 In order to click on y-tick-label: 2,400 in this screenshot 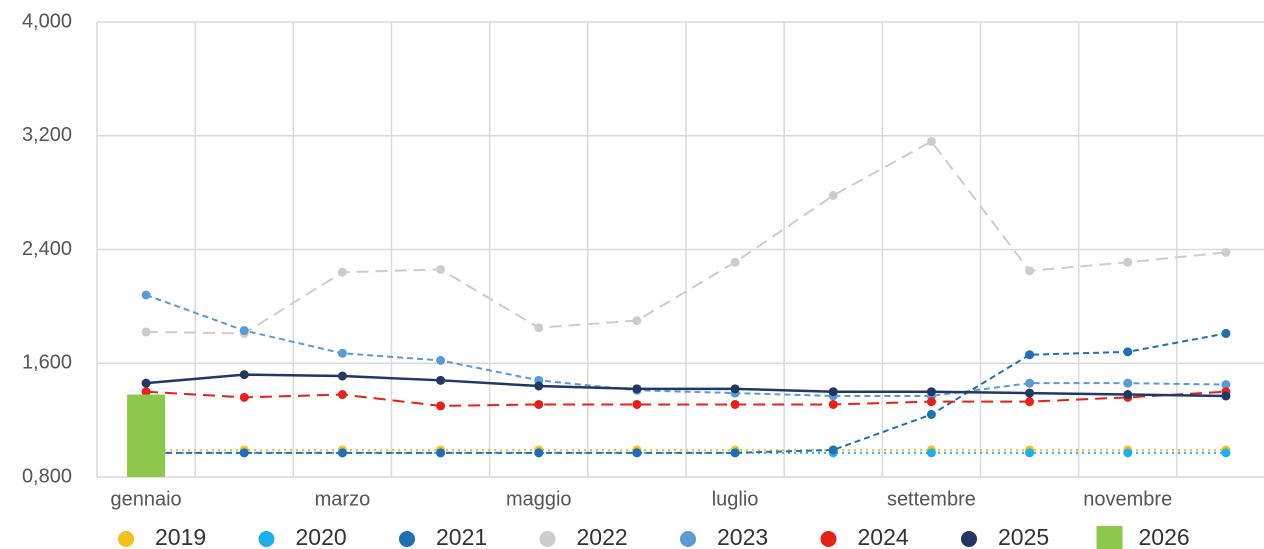, I will do `click(47, 249)`.